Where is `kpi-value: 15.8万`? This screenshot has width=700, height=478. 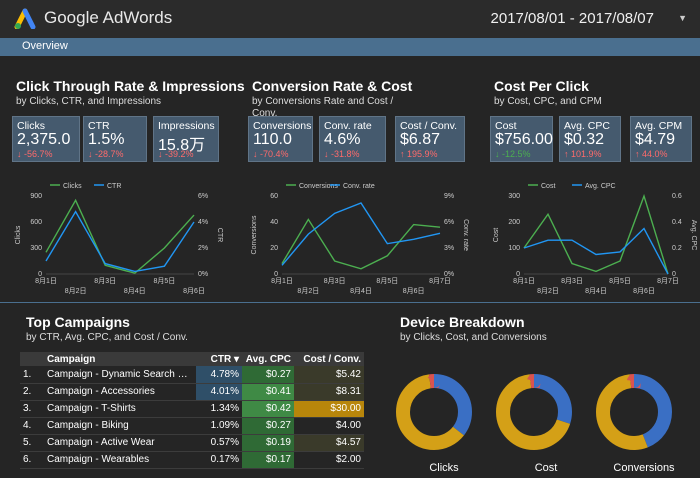 kpi-value: 15.8万 is located at coordinates (182, 145).